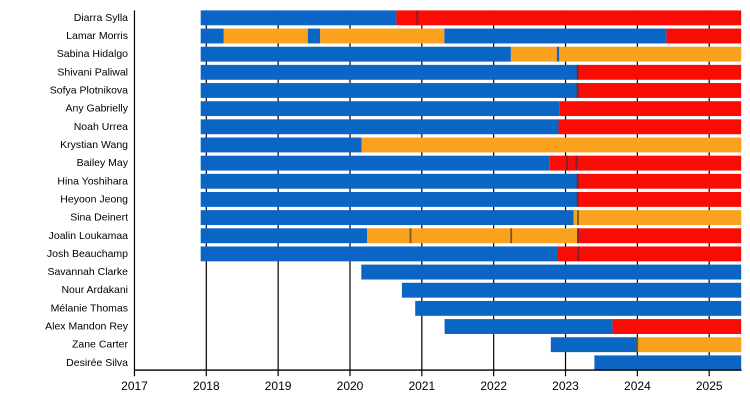 The width and height of the screenshot is (750, 405). Describe the element at coordinates (206, 386) in the screenshot. I see `svg-text: 2018` at that location.